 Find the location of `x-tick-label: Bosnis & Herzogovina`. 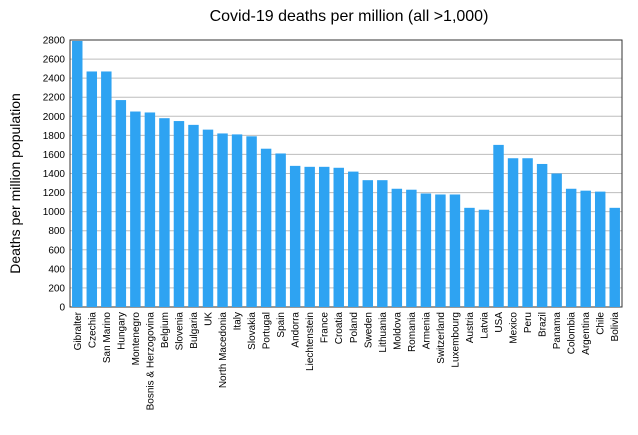

x-tick-label: Bosnis & Herzogovina is located at coordinates (150, 361).